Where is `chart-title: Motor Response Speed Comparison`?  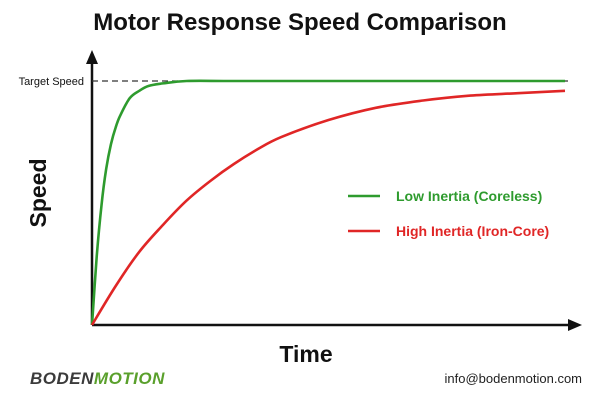 chart-title: Motor Response Speed Comparison is located at coordinates (299, 22).